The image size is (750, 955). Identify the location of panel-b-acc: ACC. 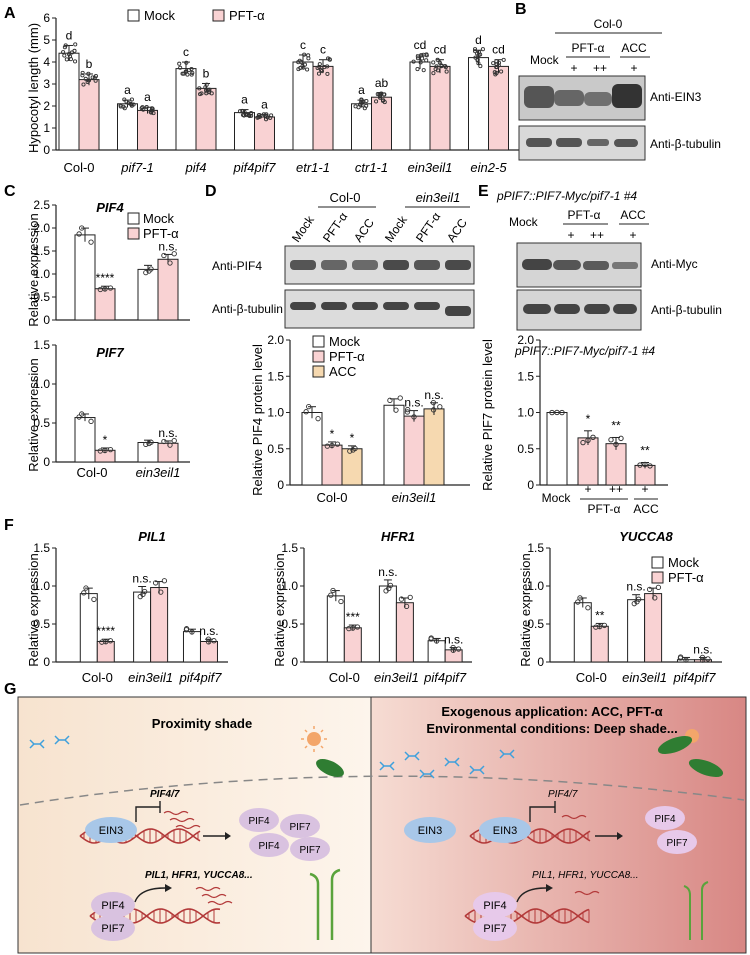
(634, 48).